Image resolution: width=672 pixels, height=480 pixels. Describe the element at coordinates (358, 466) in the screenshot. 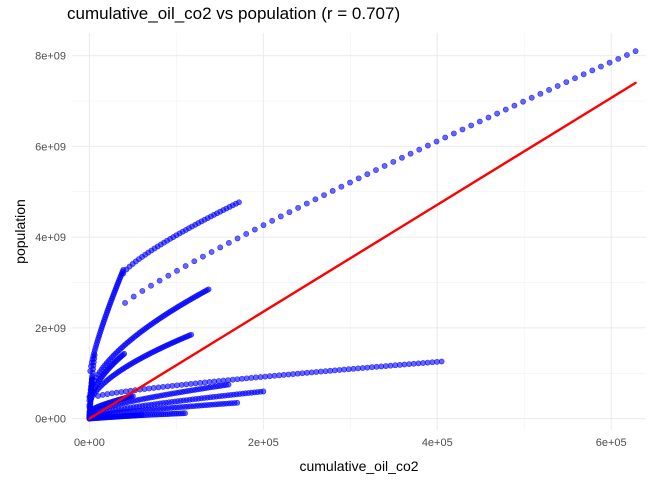

I see `x-axis-title: cumulative_oil_co2` at that location.